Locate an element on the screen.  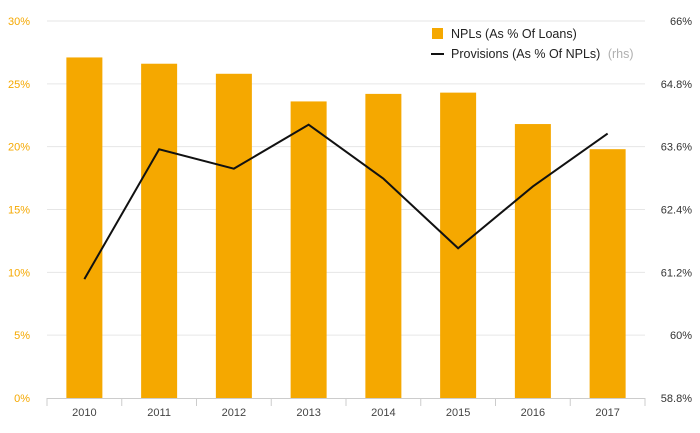
x-tick-label: 2016 is located at coordinates (533, 413).